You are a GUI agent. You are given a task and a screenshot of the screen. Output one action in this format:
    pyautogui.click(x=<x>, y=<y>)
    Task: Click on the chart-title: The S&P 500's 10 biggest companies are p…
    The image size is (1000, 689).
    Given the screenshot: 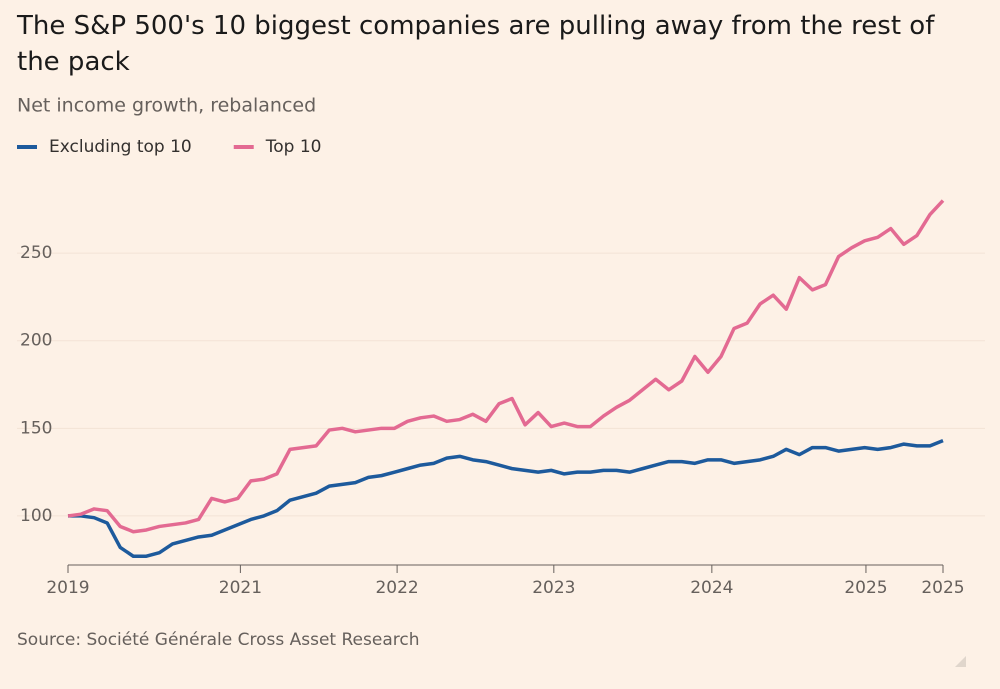 What is the action you would take?
    pyautogui.click(x=475, y=44)
    